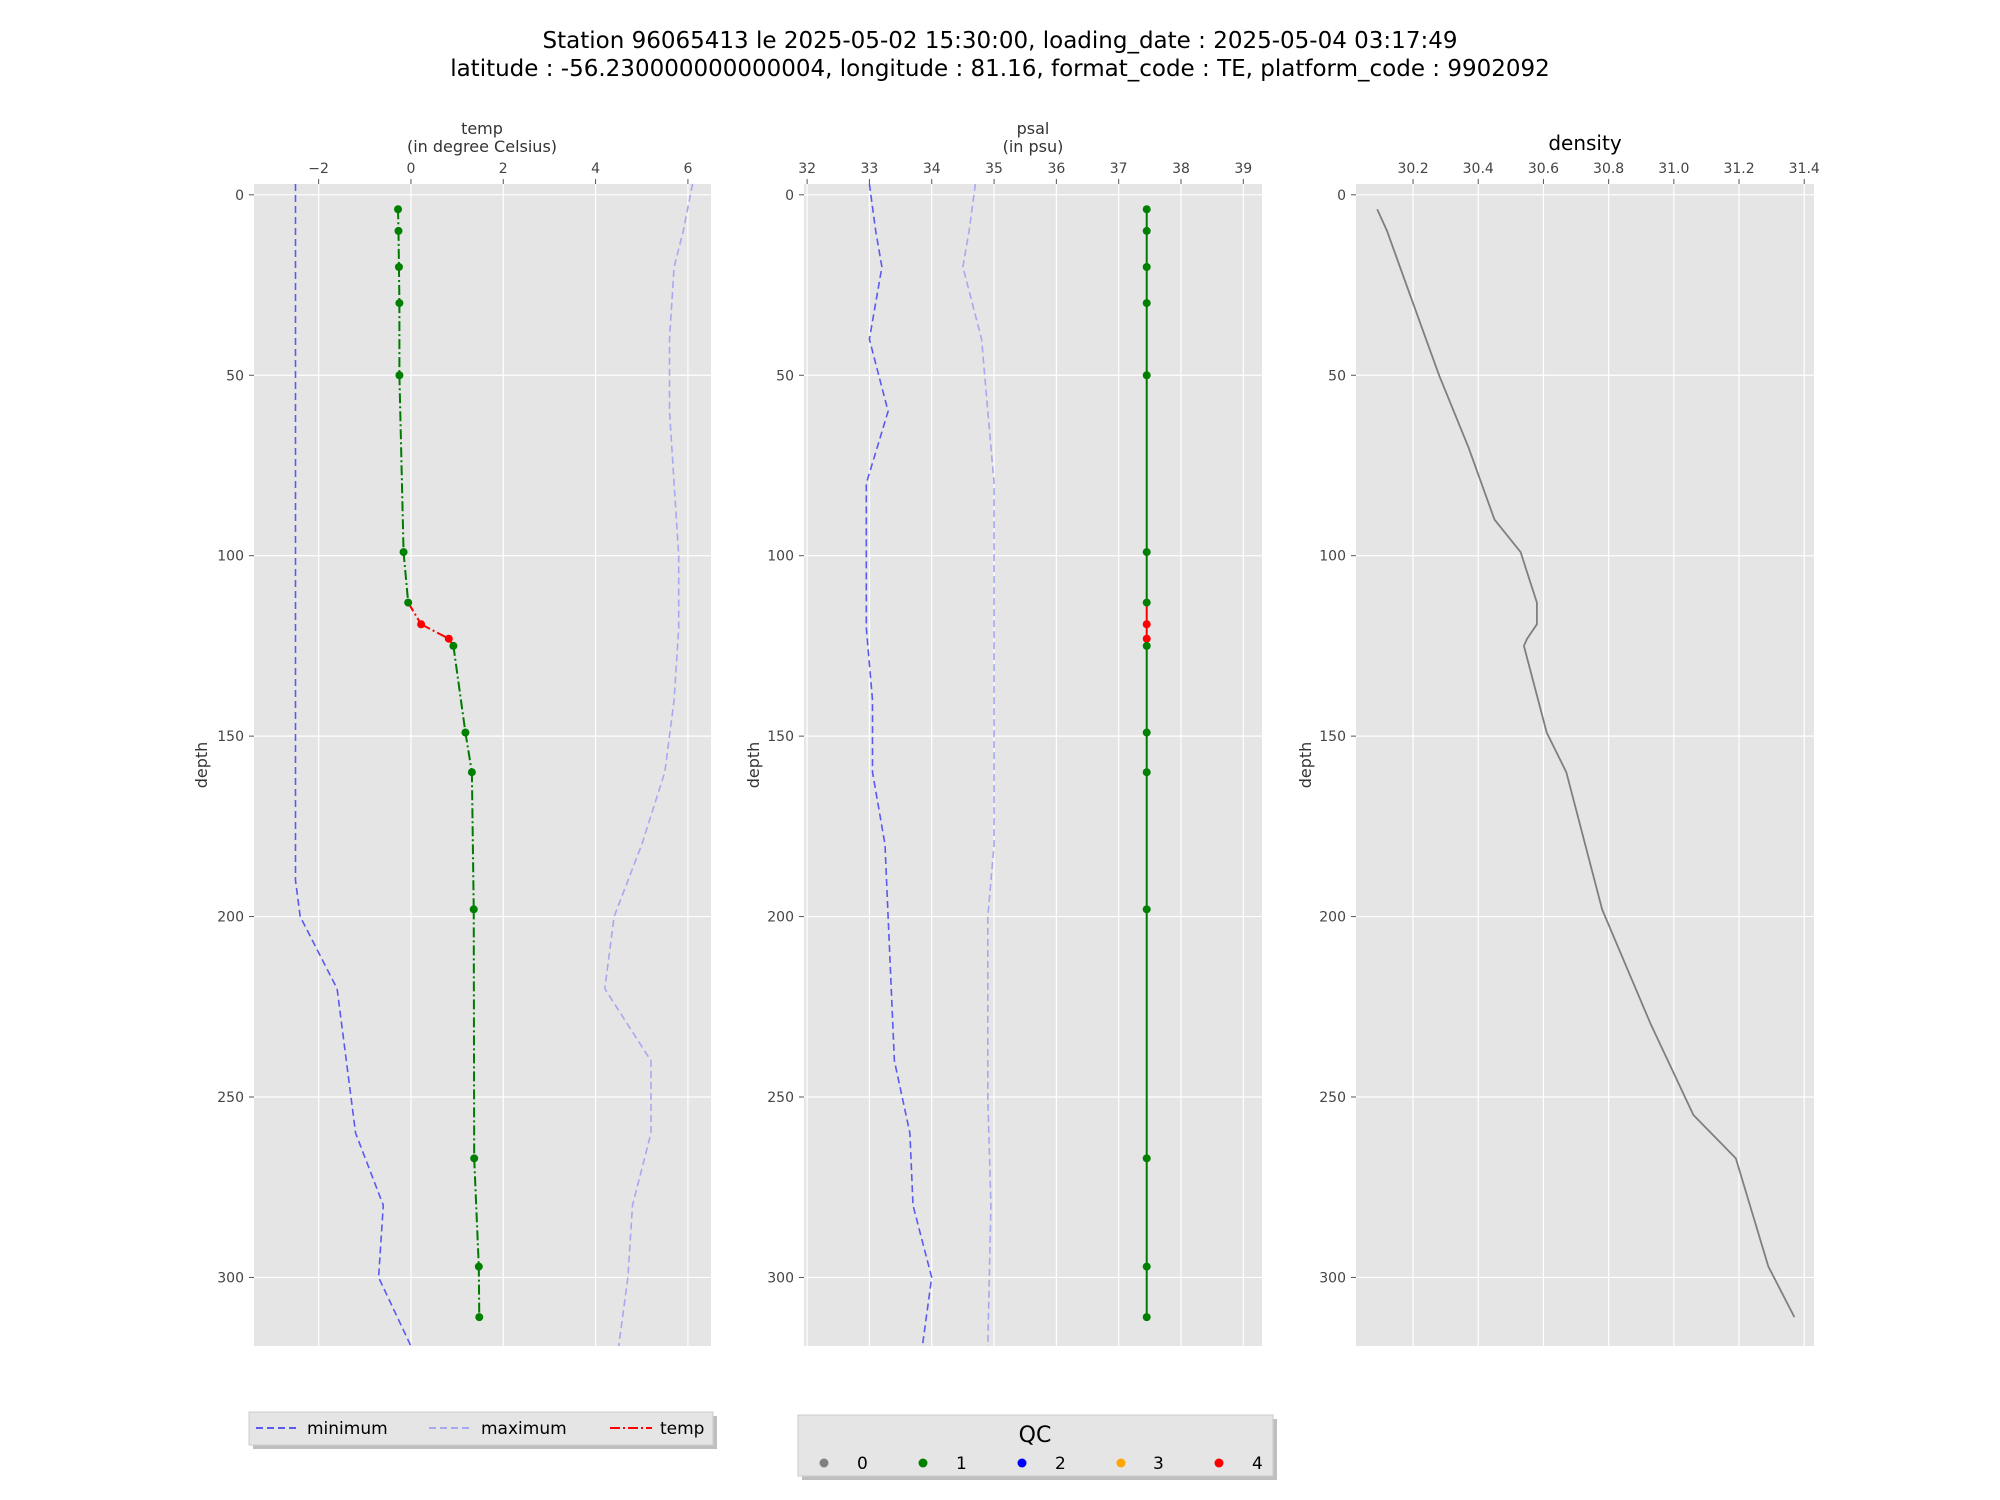 The height and width of the screenshot is (1500, 2000). Describe the element at coordinates (595, 169) in the screenshot. I see `temp-xtick-label: 4` at that location.